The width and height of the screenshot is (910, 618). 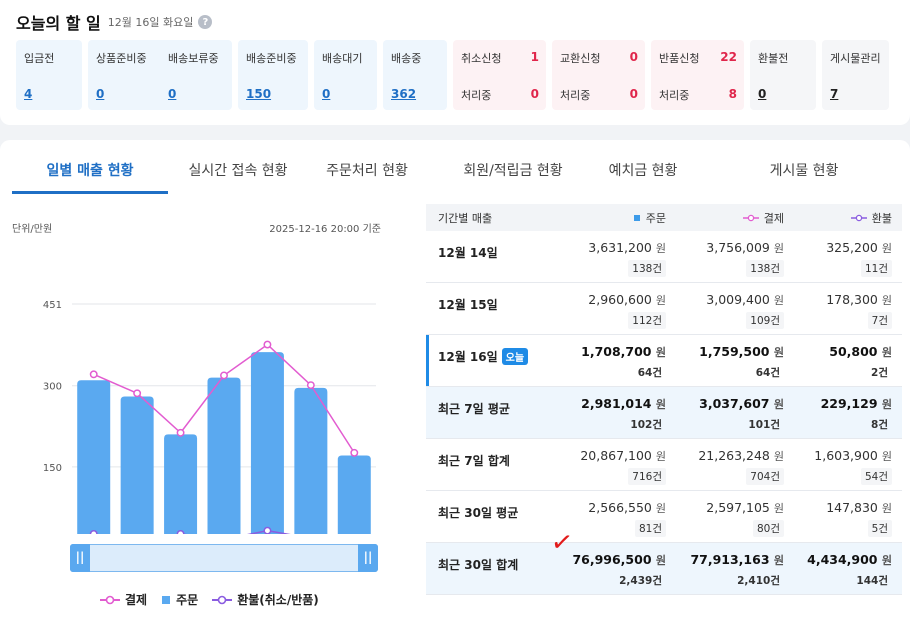 What do you see at coordinates (852, 507) in the screenshot?
I see `amount-value: 147,830` at bounding box center [852, 507].